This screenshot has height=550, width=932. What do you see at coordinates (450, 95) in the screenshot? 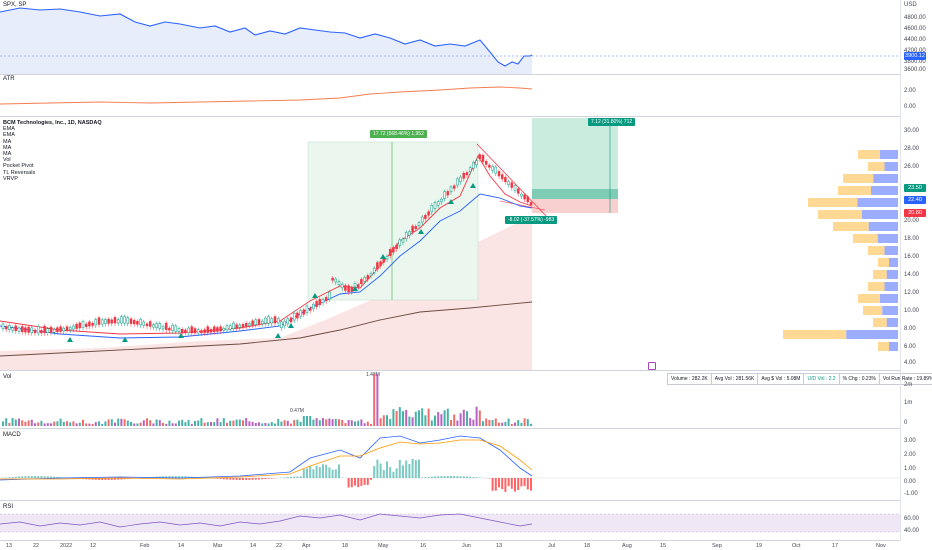
I see `atr-pane: ATR` at bounding box center [450, 95].